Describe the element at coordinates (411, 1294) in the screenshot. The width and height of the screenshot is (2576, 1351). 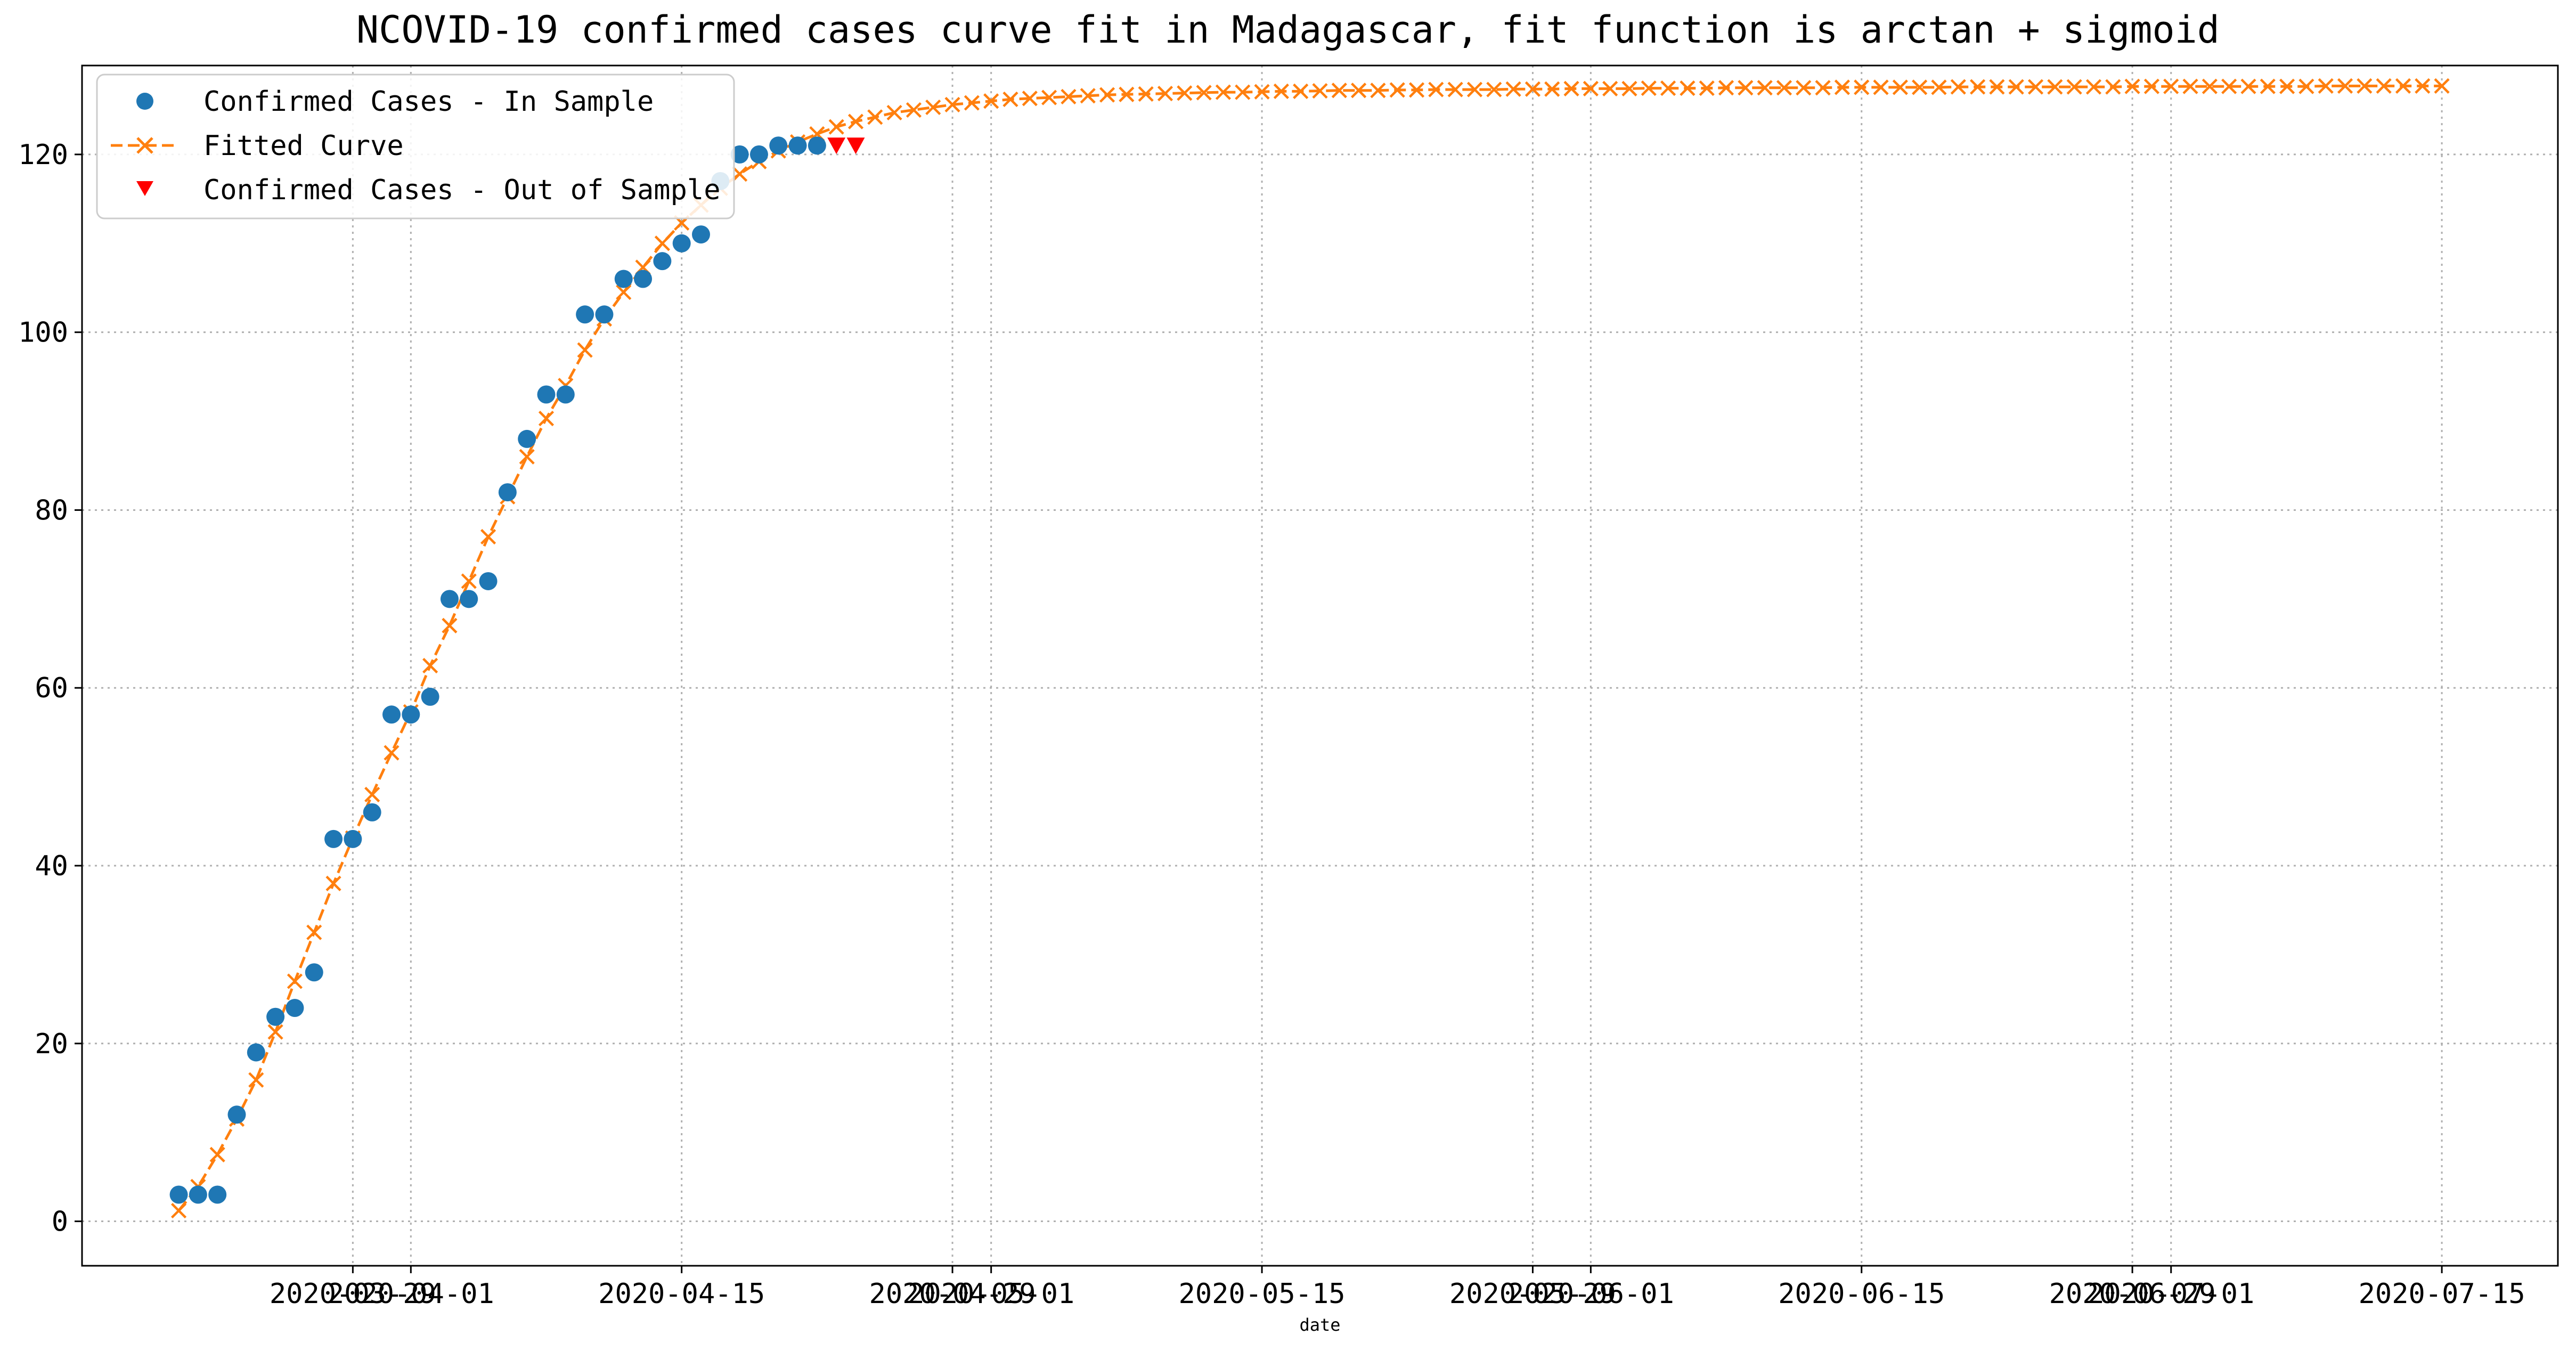
I see `x-tick-label: 2020-04-01` at that location.